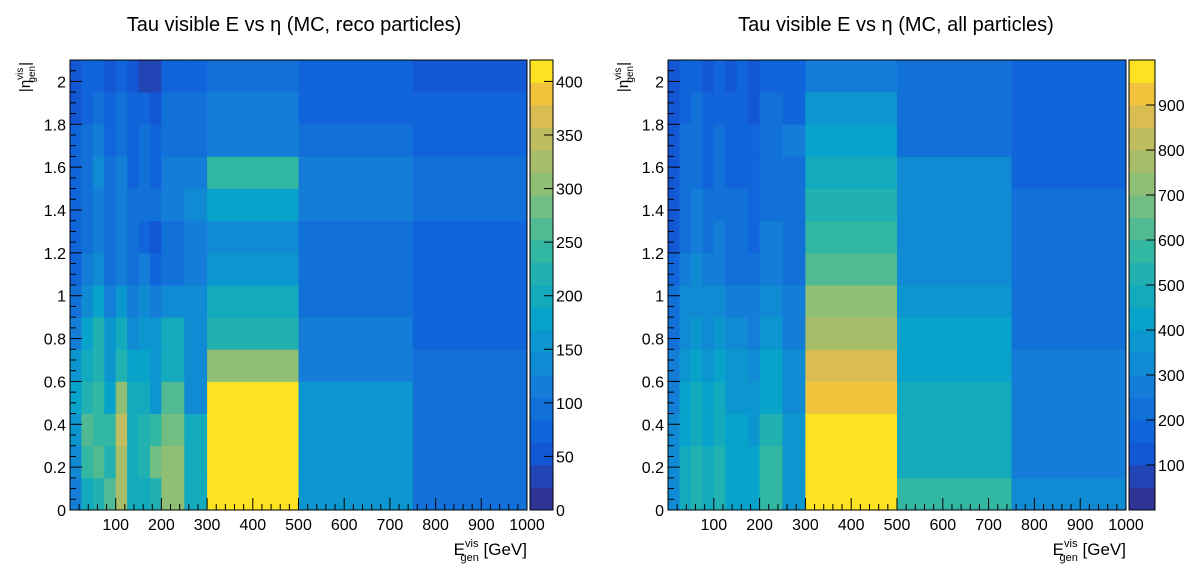 The width and height of the screenshot is (1196, 572). I want to click on y-tick-label: 0.2, so click(55, 468).